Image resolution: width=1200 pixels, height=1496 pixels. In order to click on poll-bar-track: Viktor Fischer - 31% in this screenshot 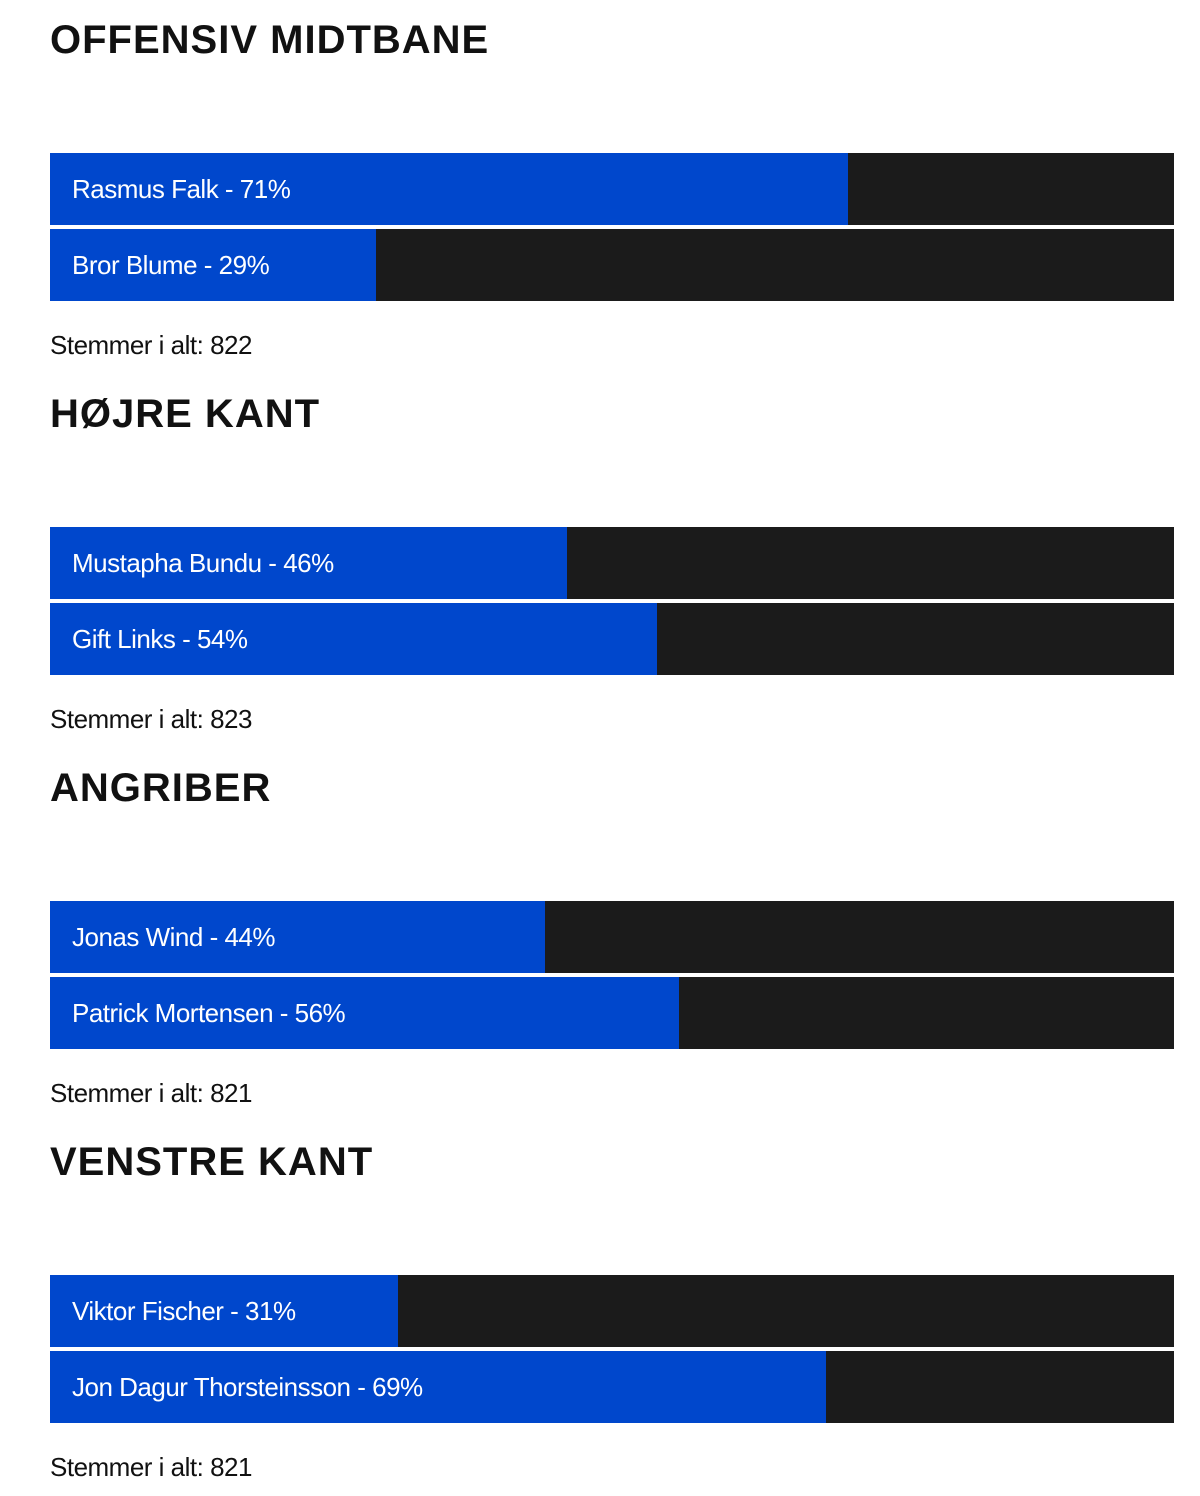, I will do `click(612, 1311)`.